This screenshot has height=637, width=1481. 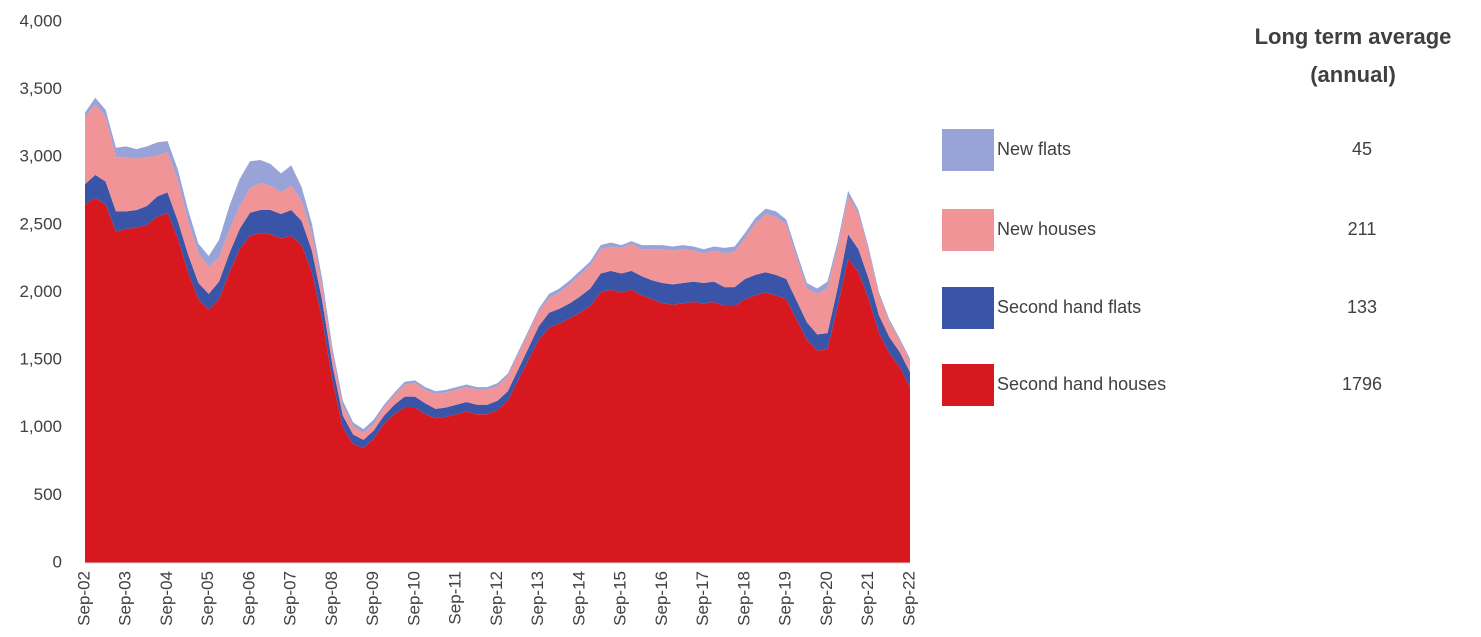 I want to click on x-tick-label: Sep-02, so click(x=83, y=598).